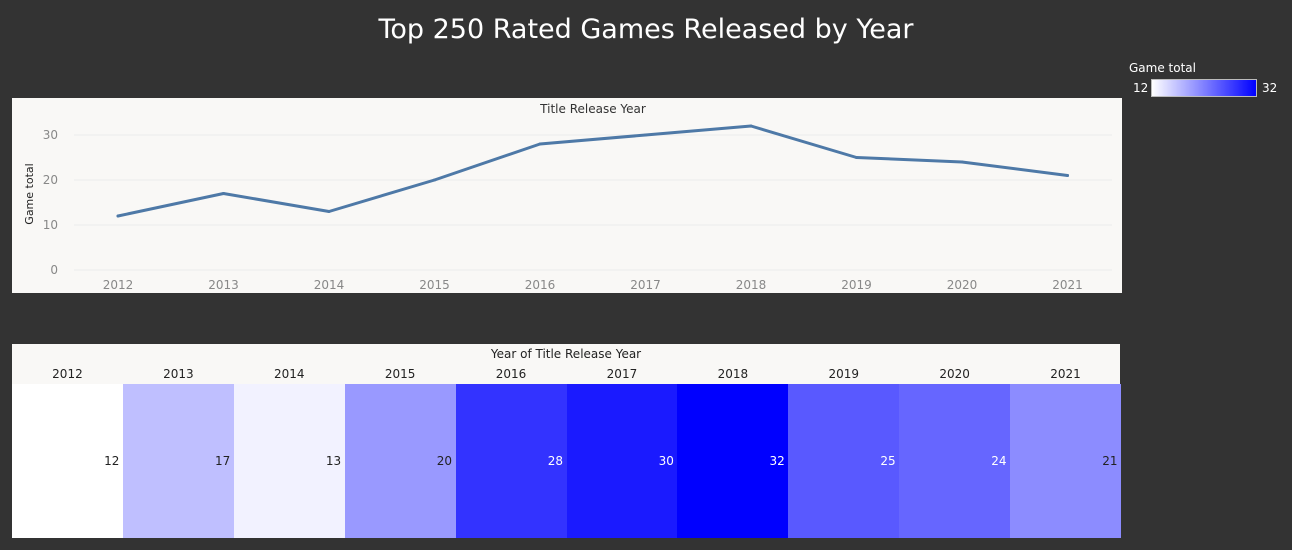  What do you see at coordinates (329, 285) in the screenshot?
I see `x-tick-label: 2014` at bounding box center [329, 285].